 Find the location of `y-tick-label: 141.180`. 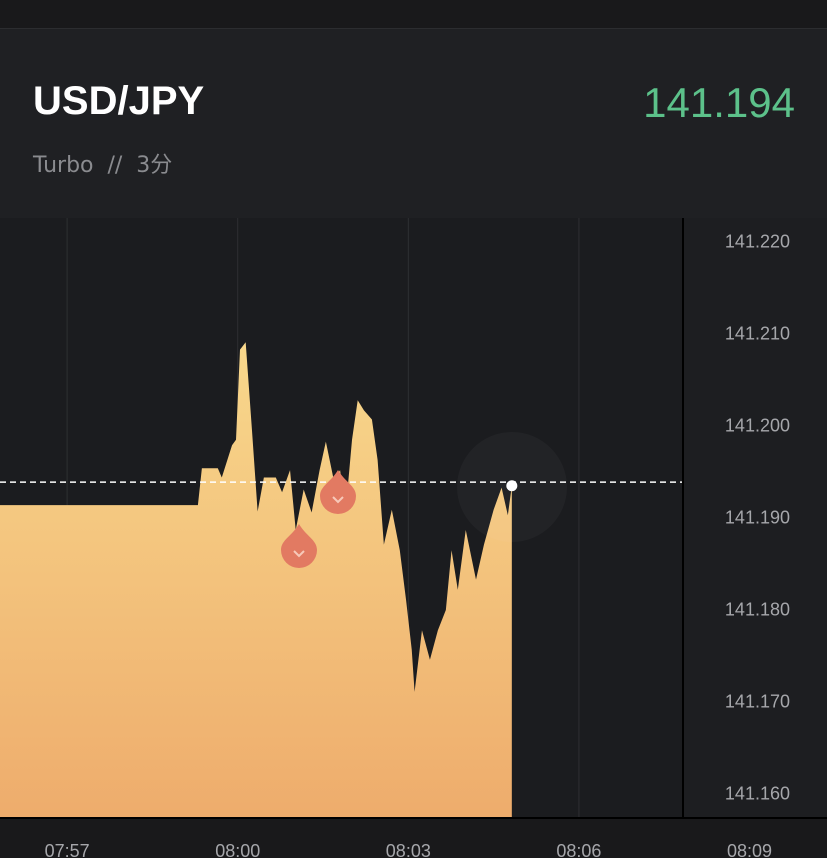

y-tick-label: 141.180 is located at coordinates (757, 610).